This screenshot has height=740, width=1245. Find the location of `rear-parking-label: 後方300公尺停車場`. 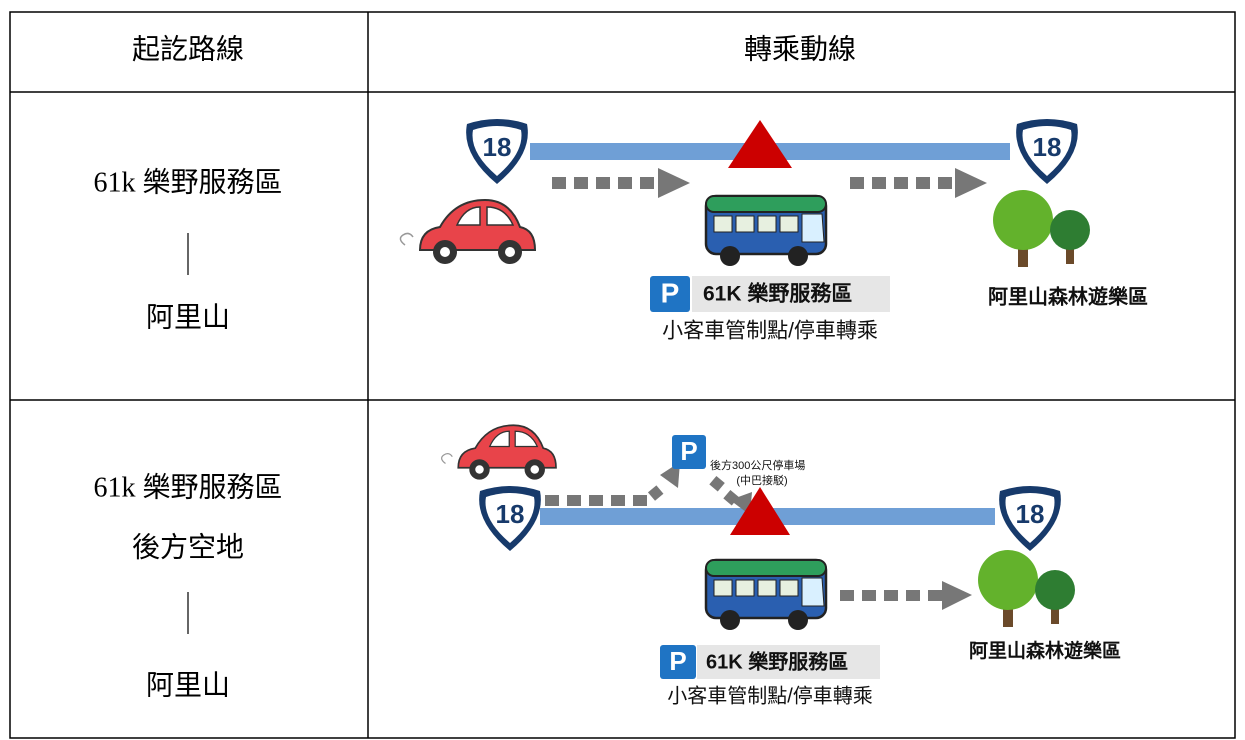

rear-parking-label: 後方300公尺停車場 is located at coordinates (757, 465).